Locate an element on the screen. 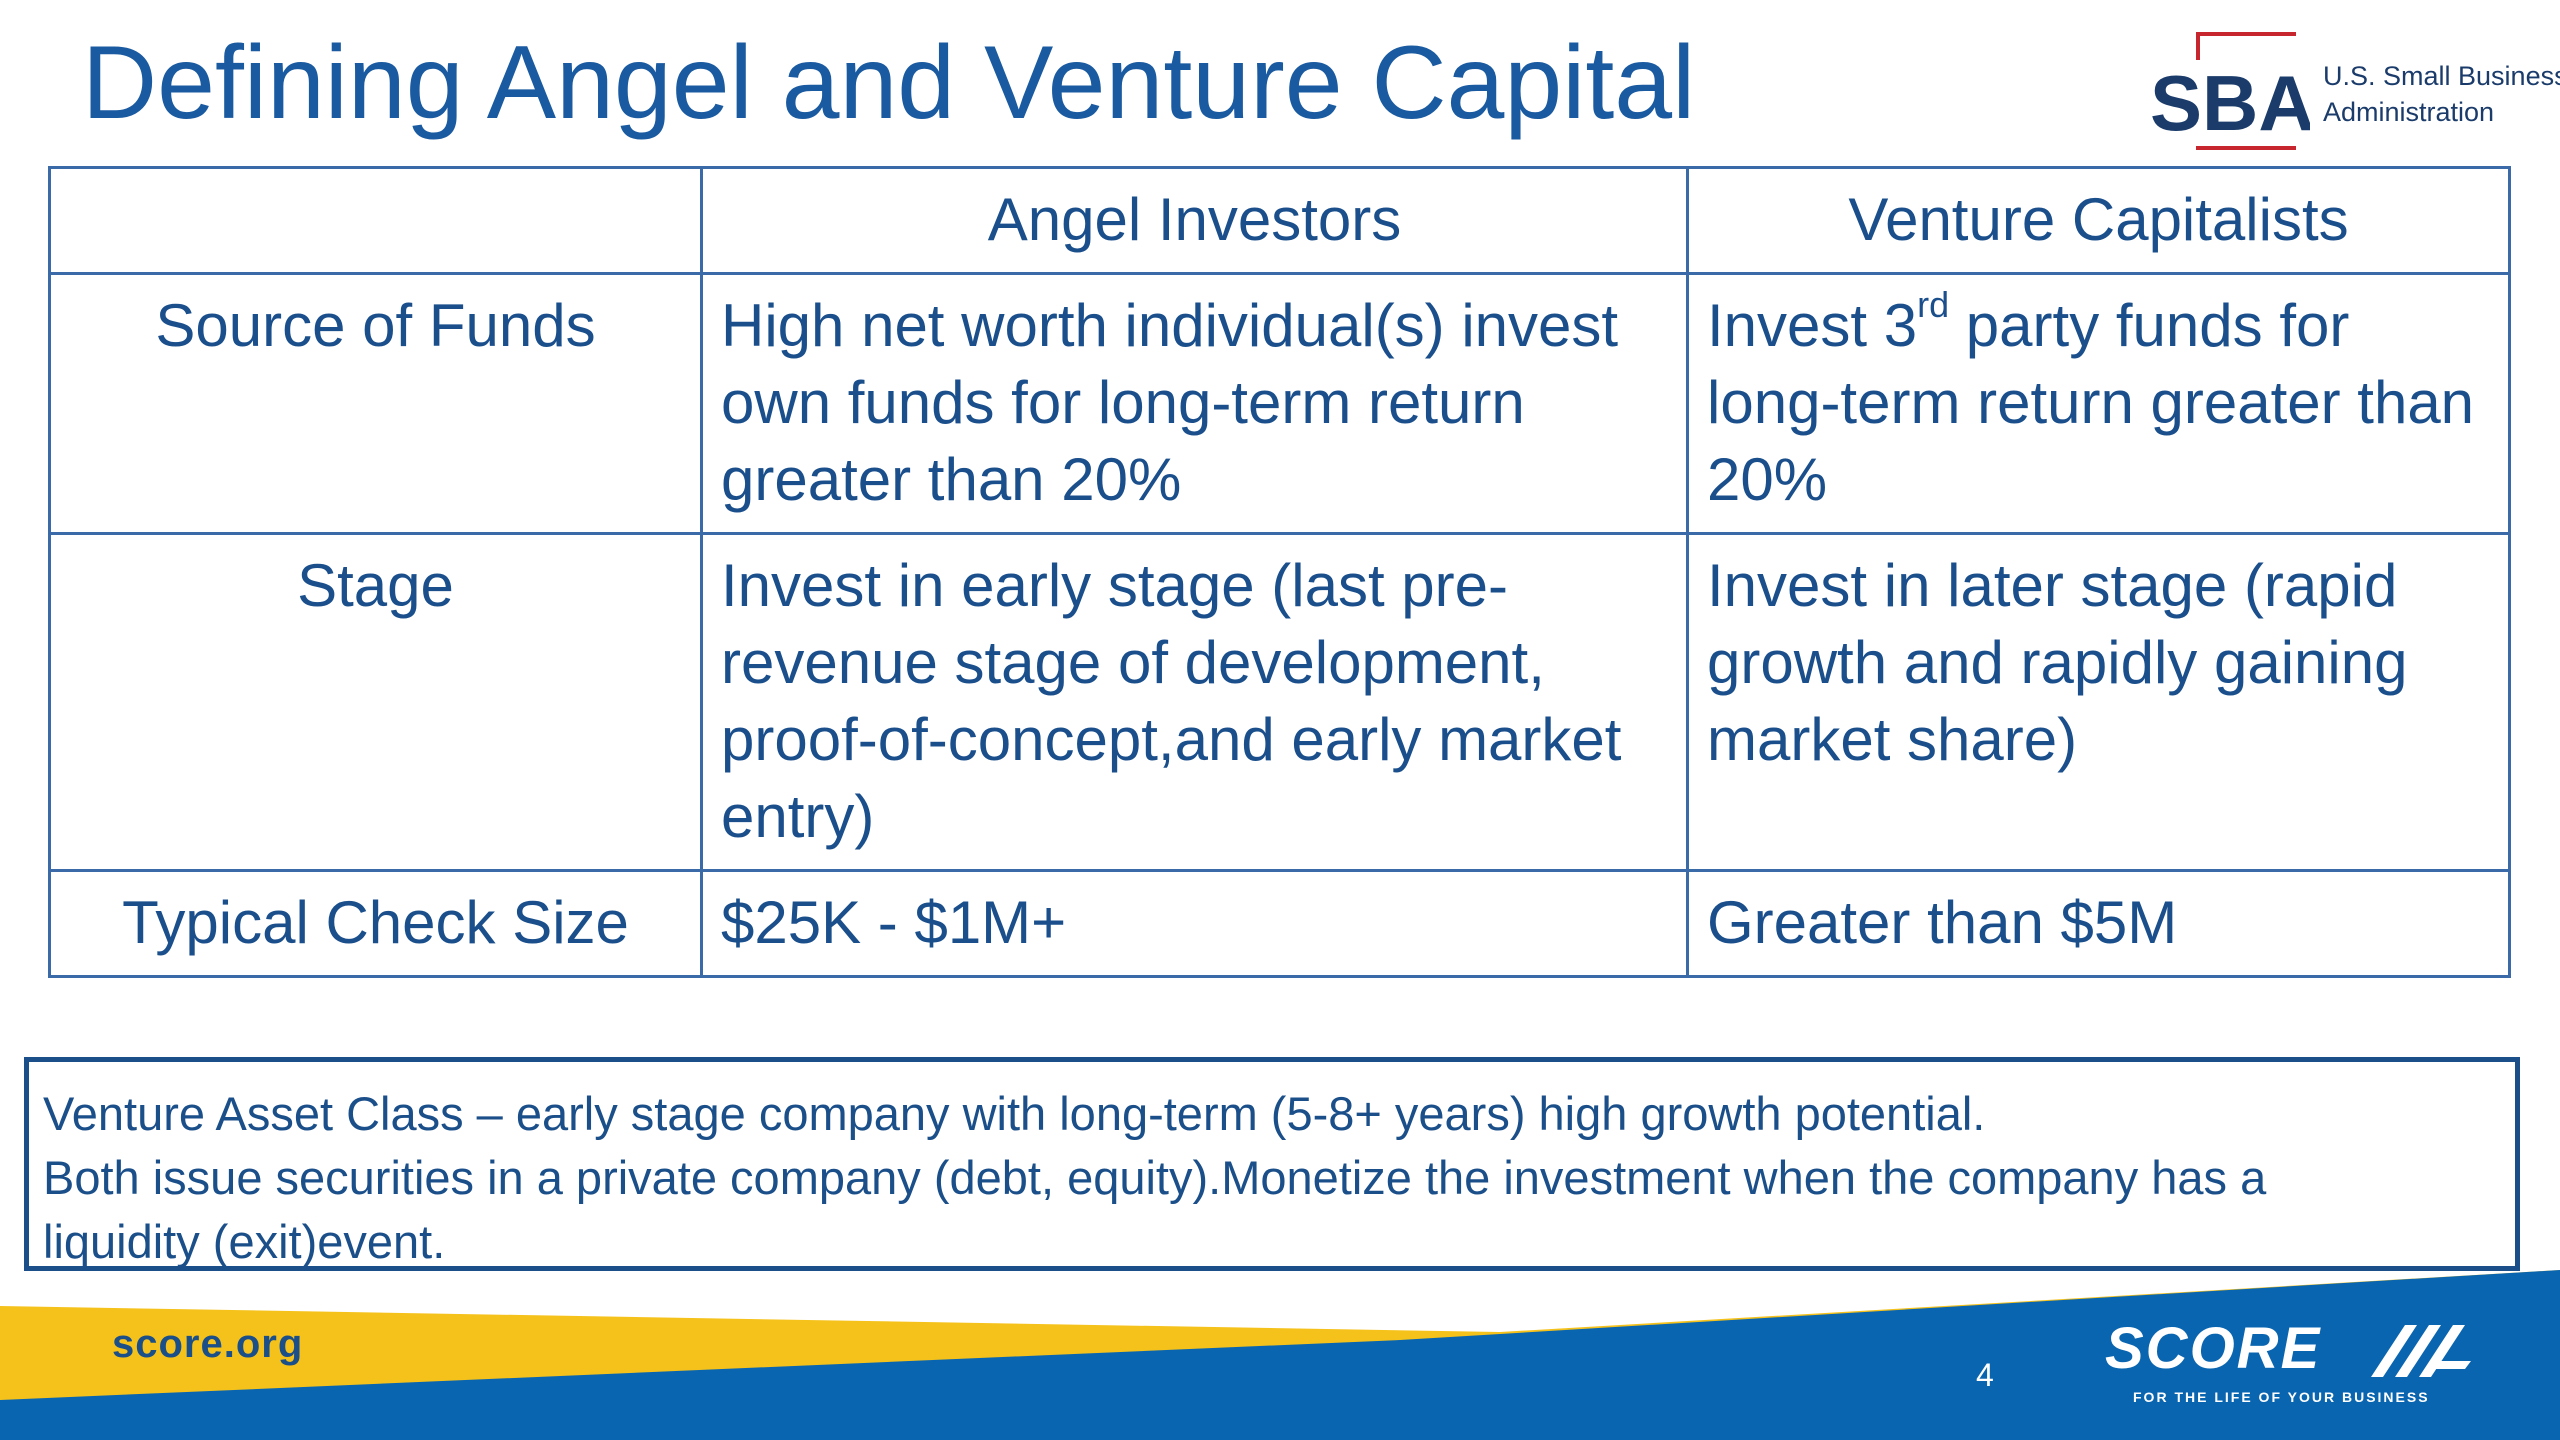  header-angel-investors: Angel Investors is located at coordinates (1194, 220).